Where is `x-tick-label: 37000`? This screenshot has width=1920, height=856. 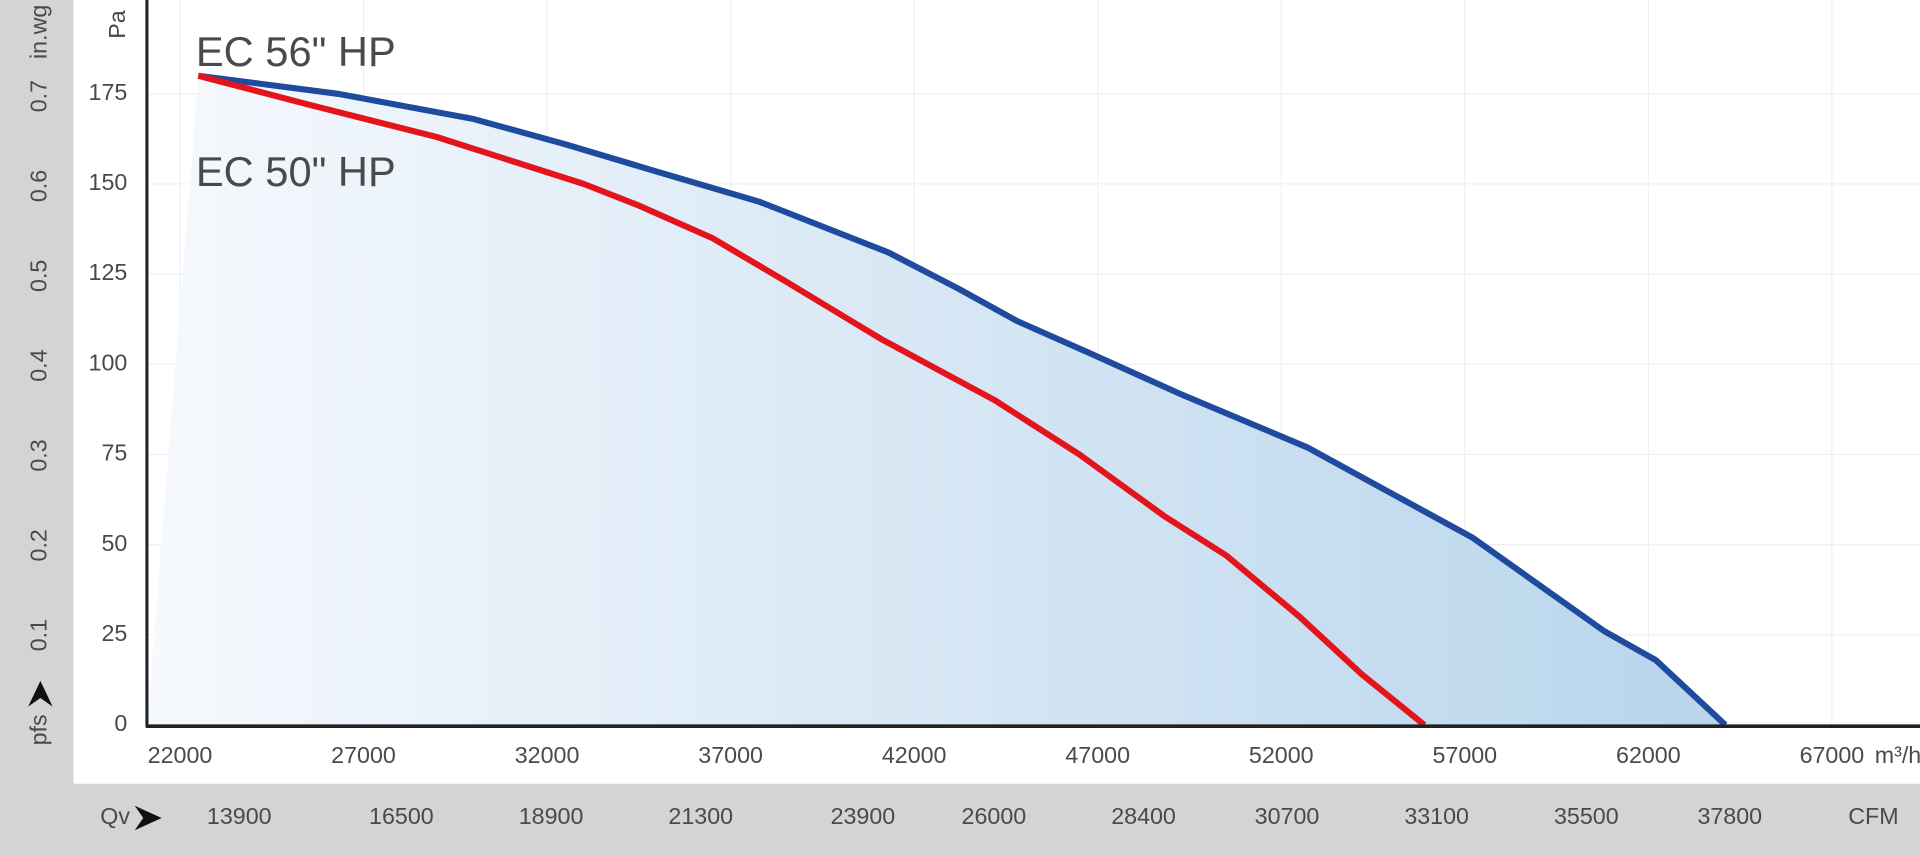 x-tick-label: 37000 is located at coordinates (730, 755).